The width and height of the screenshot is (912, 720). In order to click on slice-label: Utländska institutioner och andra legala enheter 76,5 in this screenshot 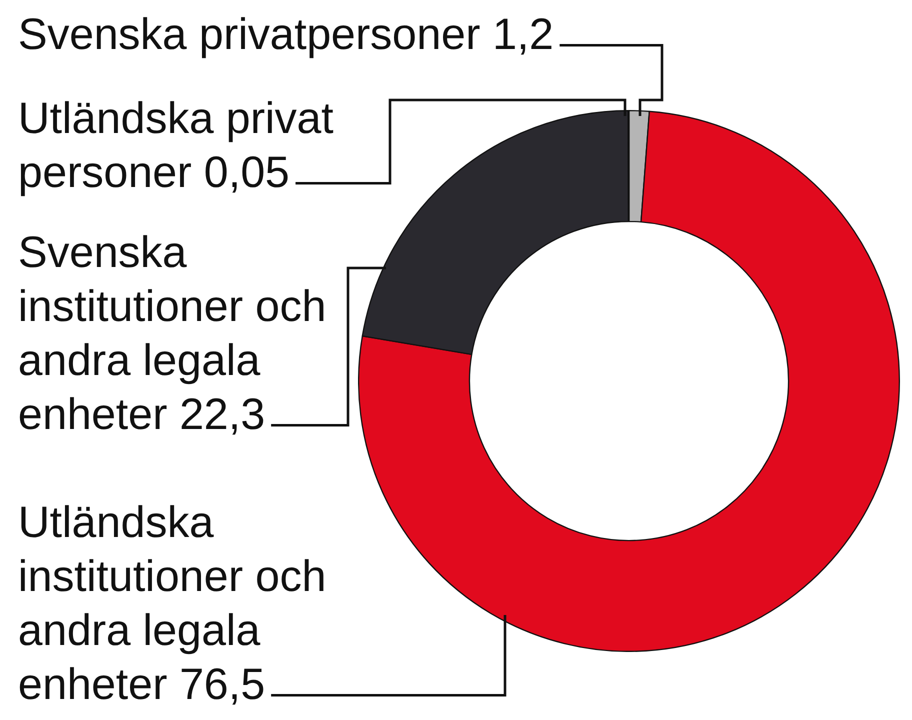, I will do `click(173, 604)`.